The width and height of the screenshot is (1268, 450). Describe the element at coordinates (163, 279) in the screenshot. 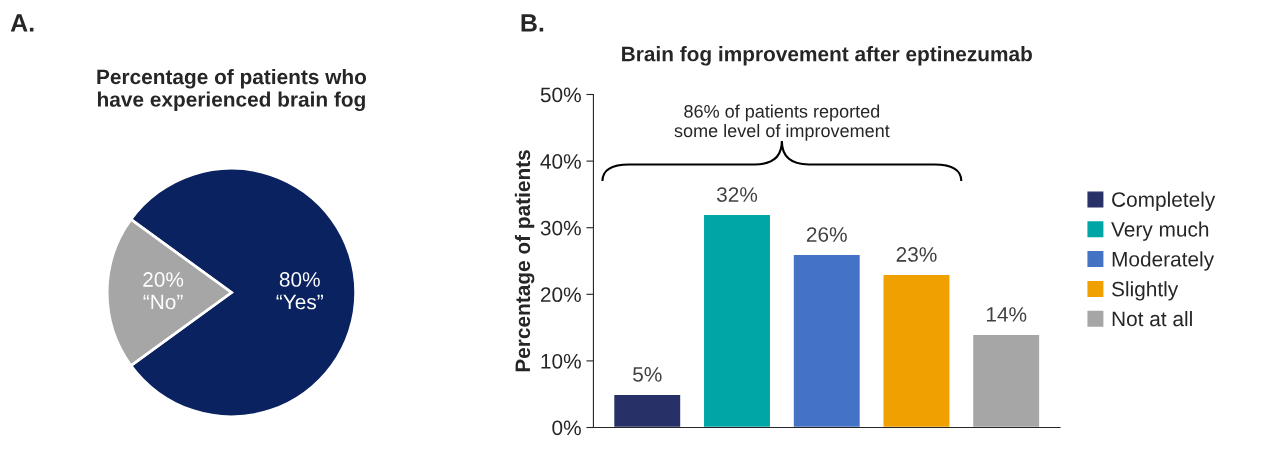

I see `data-label: 20%` at that location.